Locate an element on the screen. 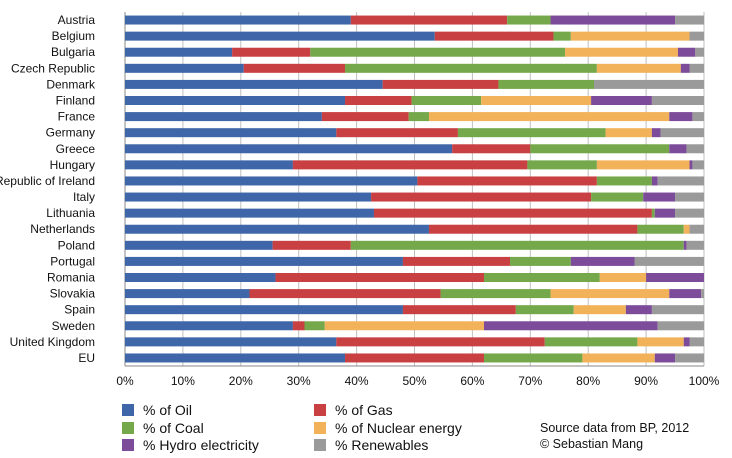 Image resolution: width=732 pixels, height=458 pixels. x-tick-label: 70% is located at coordinates (530, 381).